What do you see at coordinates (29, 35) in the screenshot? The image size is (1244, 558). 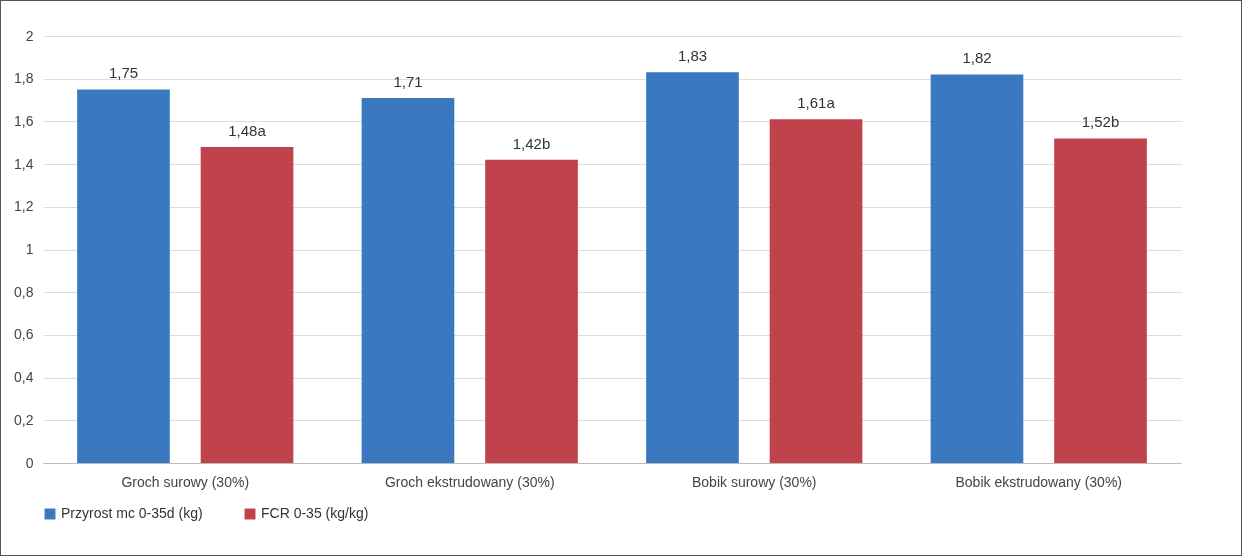 I see `y-tick-label: 2` at bounding box center [29, 35].